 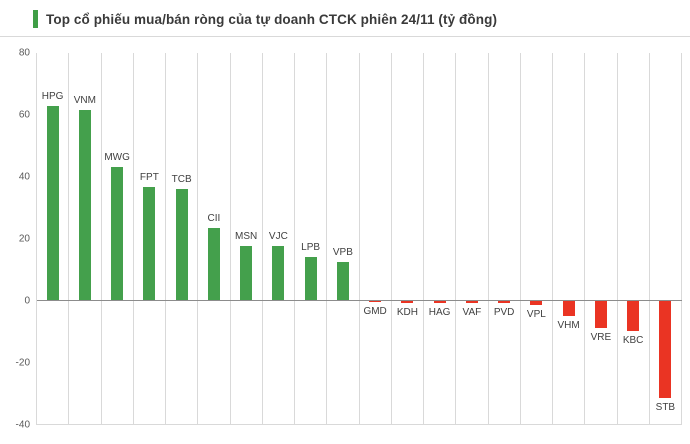 What do you see at coordinates (634, 238) in the screenshot?
I see `bar-column-kbc: KBC` at bounding box center [634, 238].